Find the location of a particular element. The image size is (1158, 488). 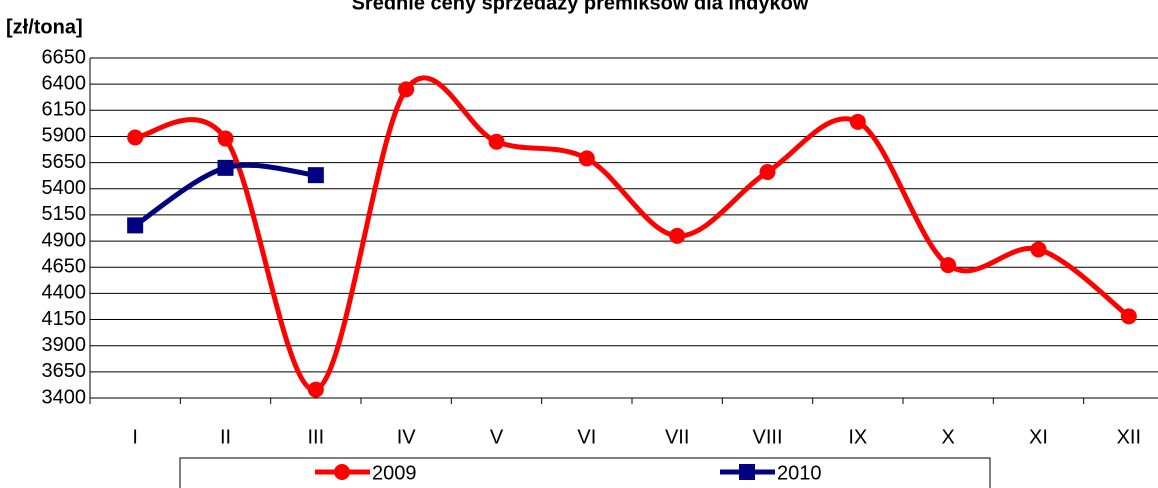

legend-label: 2010 is located at coordinates (799, 473).